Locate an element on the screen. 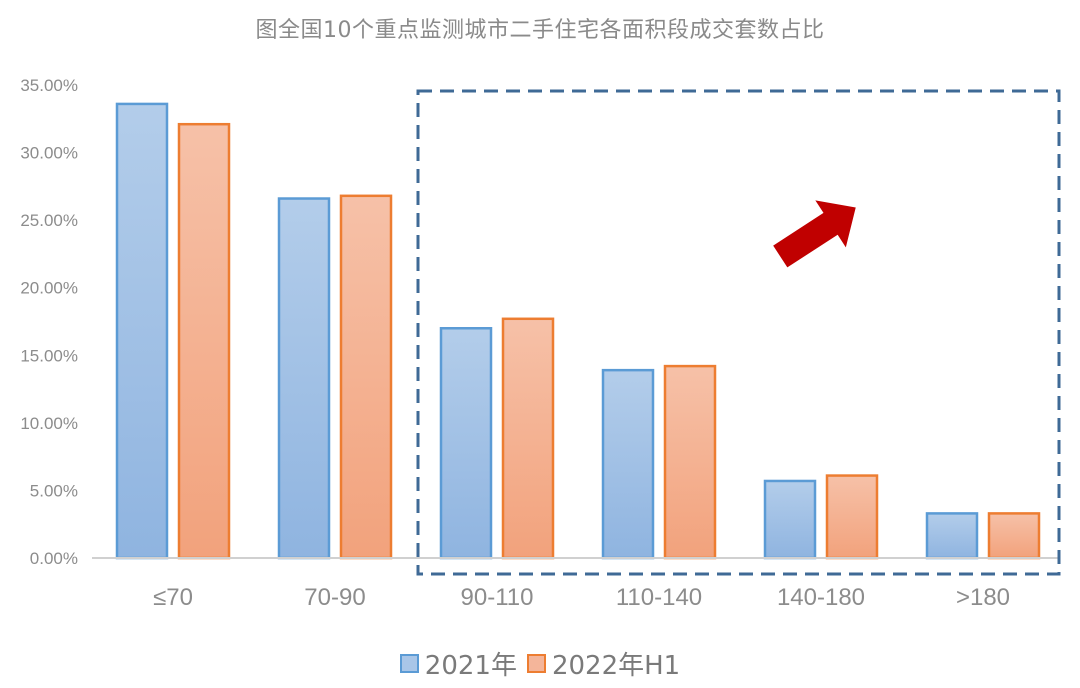 The width and height of the screenshot is (1080, 688). x-tick-label: 110-140 is located at coordinates (659, 597).